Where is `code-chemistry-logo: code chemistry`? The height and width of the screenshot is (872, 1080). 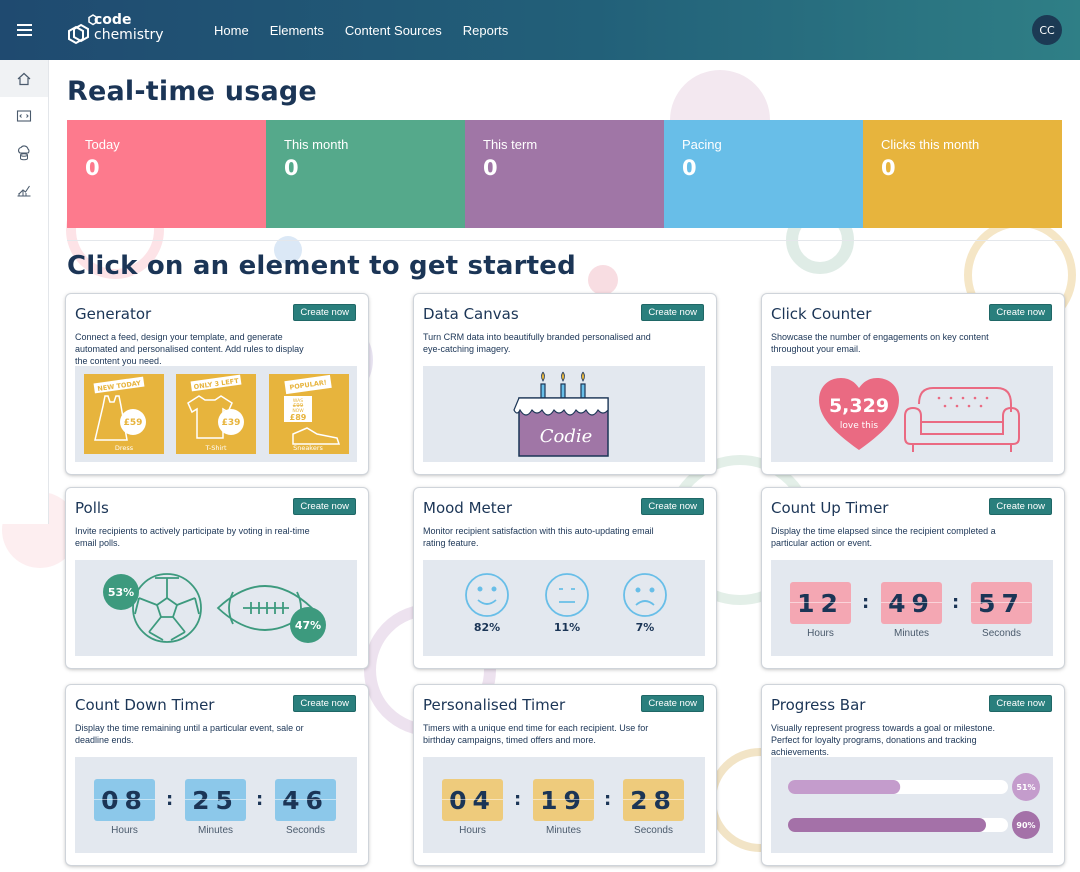 code-chemistry-logo: code chemistry is located at coordinates (118, 31).